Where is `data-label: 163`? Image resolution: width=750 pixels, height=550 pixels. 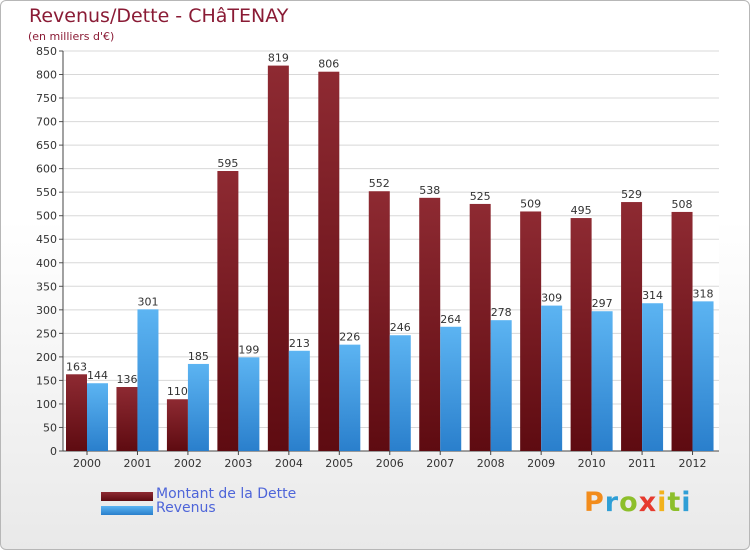
data-label: 163 is located at coordinates (76, 366).